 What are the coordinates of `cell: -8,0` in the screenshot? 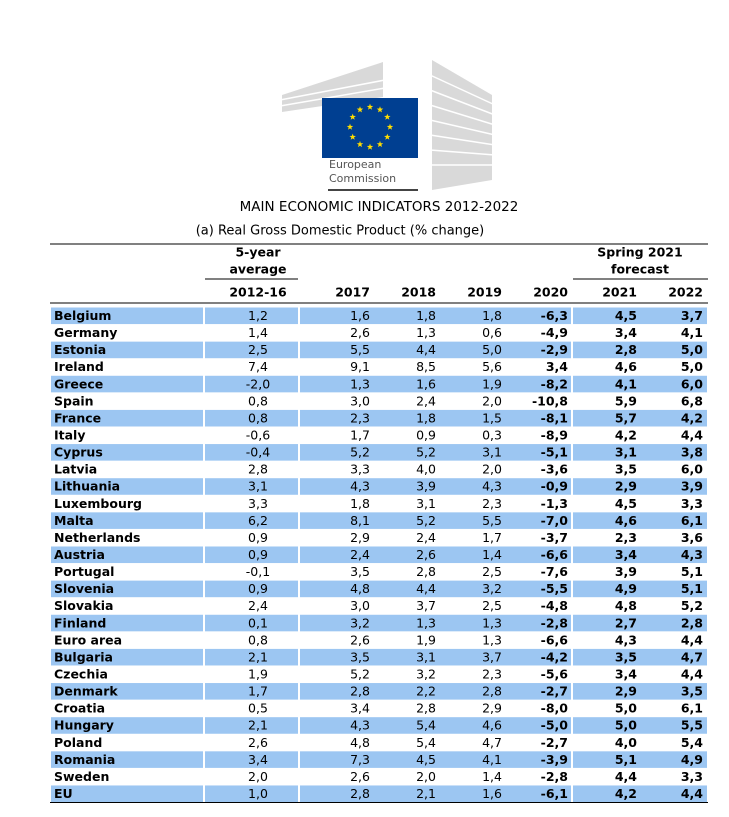 It's located at (555, 708).